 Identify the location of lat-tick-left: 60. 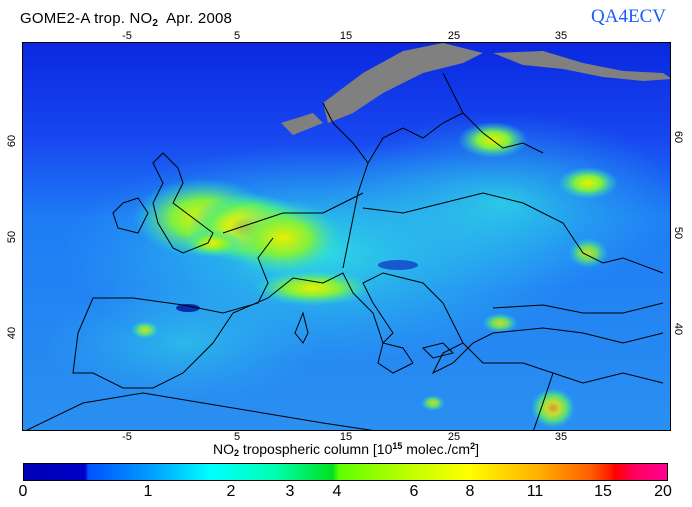
(12, 141).